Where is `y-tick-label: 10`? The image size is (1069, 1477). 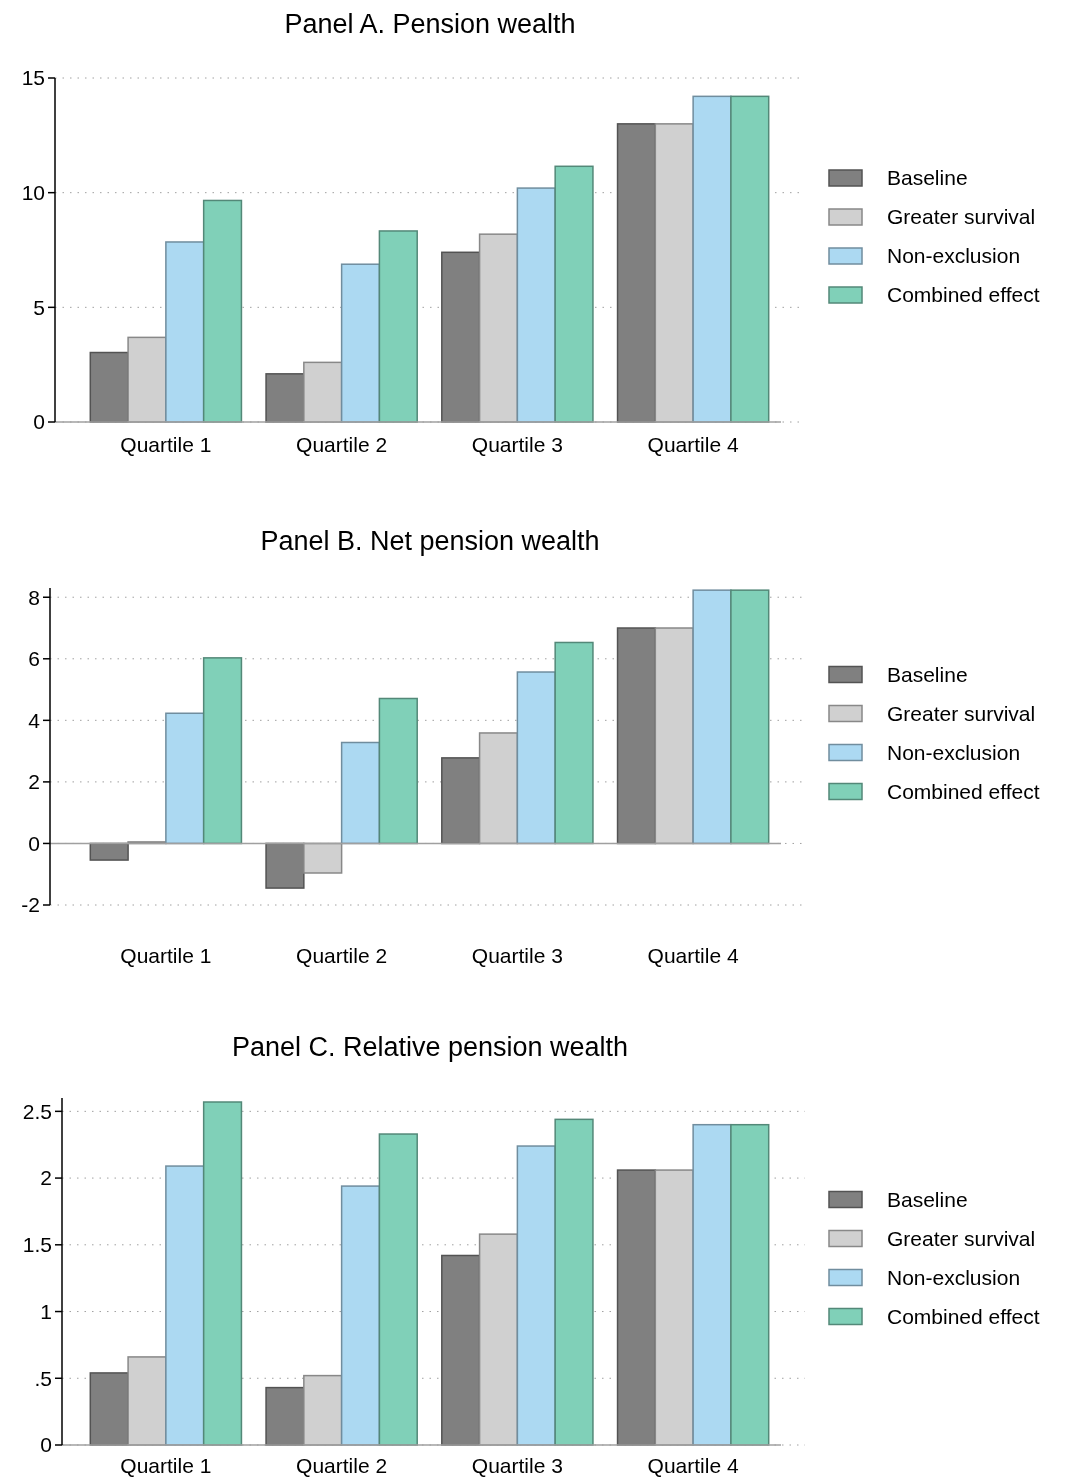 y-tick-label: 10 is located at coordinates (33, 193).